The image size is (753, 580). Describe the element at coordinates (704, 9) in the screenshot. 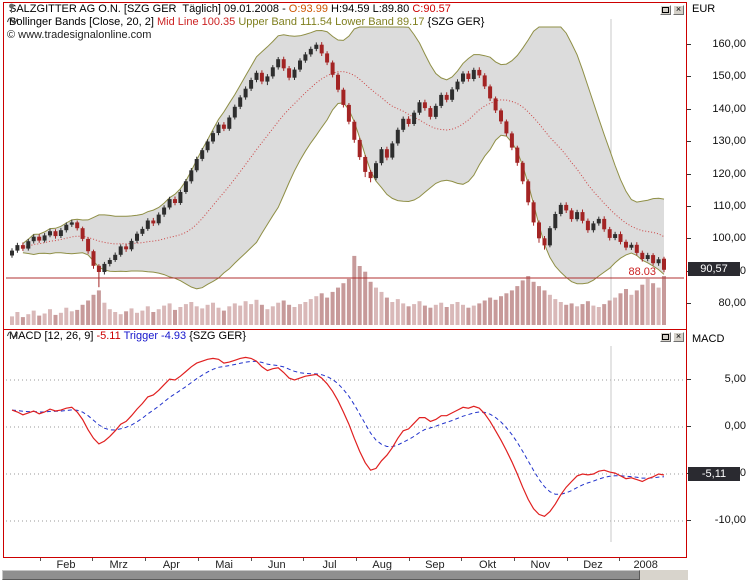

I see `eur-axis-label: EUR` at that location.